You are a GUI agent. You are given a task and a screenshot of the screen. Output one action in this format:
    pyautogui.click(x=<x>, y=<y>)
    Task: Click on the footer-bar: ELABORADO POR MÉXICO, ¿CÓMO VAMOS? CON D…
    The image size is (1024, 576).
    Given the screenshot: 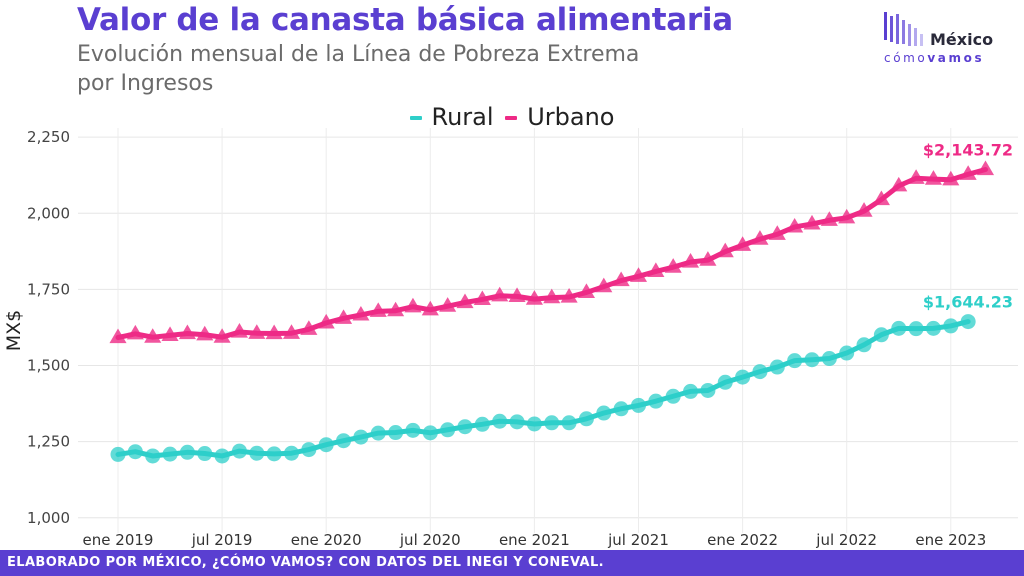 What is the action you would take?
    pyautogui.click(x=512, y=563)
    